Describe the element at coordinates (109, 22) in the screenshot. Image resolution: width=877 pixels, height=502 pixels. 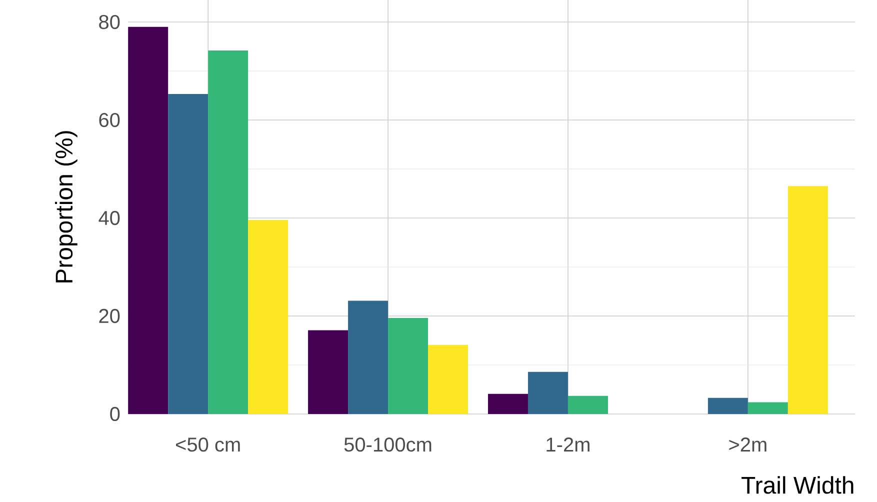
I see `y-tick-label: 80` at that location.